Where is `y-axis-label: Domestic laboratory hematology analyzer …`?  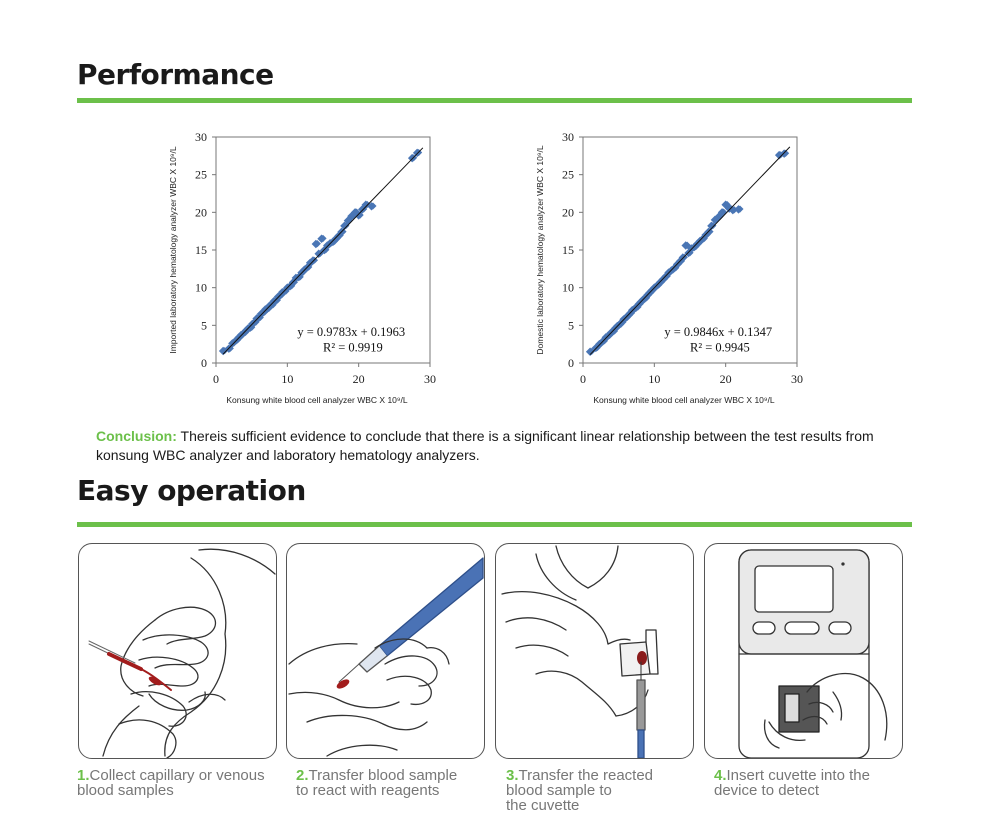 y-axis-label: Domestic laboratory hematology analyzer … is located at coordinates (540, 249).